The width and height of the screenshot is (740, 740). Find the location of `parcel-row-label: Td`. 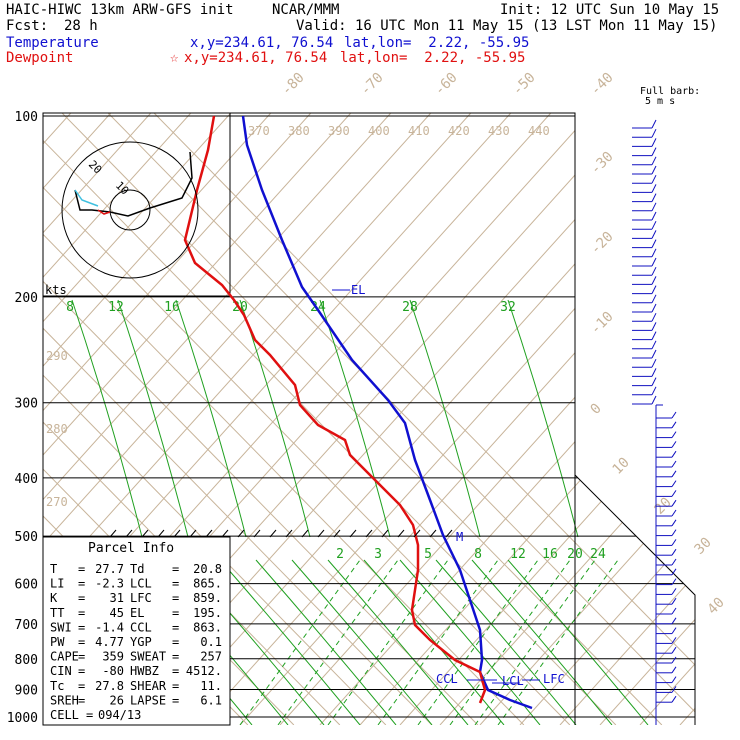

parcel-row-label: Td is located at coordinates (137, 569).